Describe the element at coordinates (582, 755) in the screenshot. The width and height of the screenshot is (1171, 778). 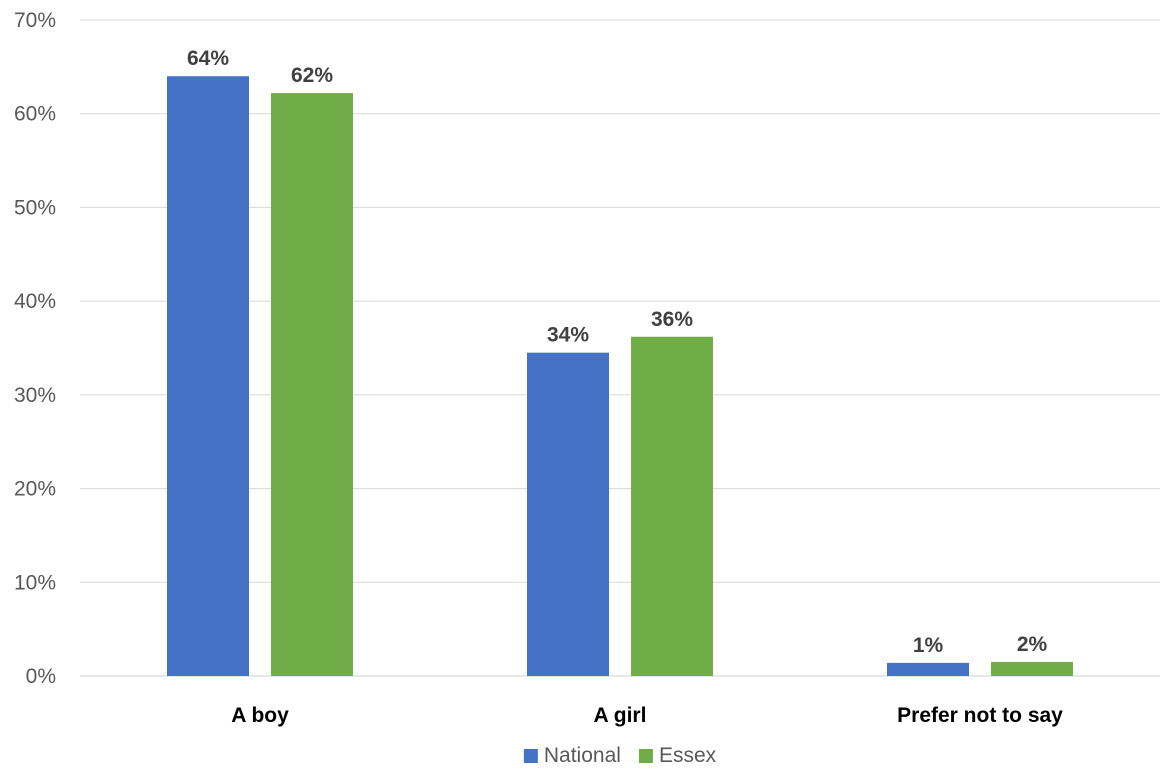
I see `legend-label-national: National` at that location.